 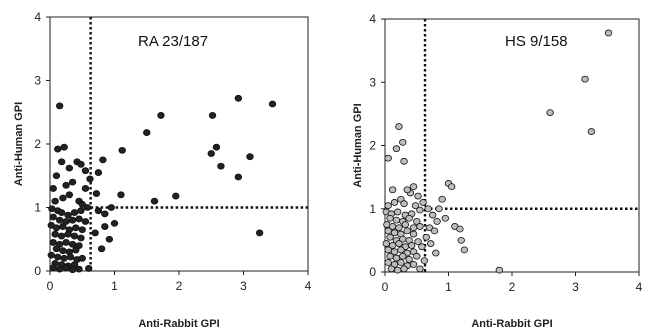 I want to click on y-tick-label: 4, so click(x=37, y=17).